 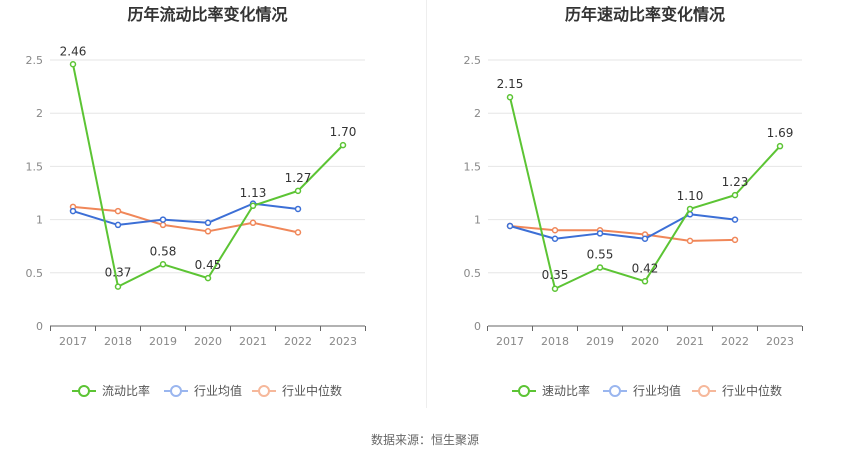 What do you see at coordinates (566, 390) in the screenshot?
I see `right-legend-label-main: 速动比率` at bounding box center [566, 390].